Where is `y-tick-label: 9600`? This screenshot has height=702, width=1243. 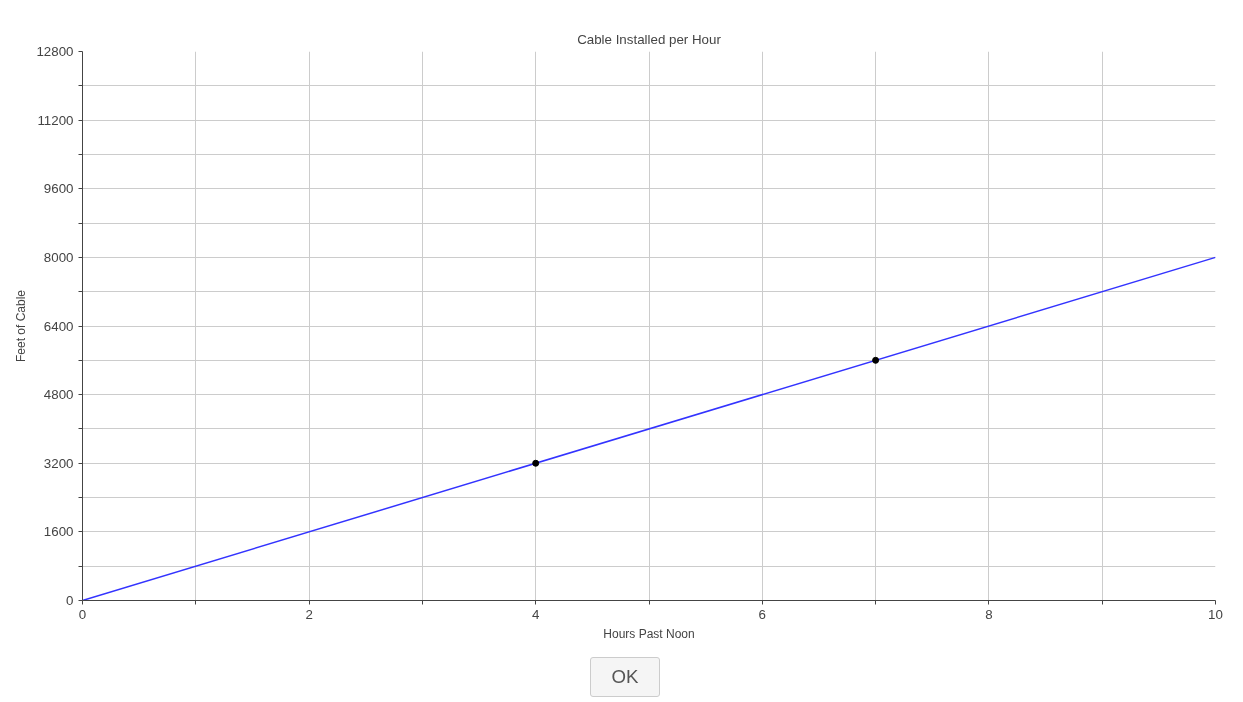
y-tick-label: 9600 is located at coordinates (58, 189).